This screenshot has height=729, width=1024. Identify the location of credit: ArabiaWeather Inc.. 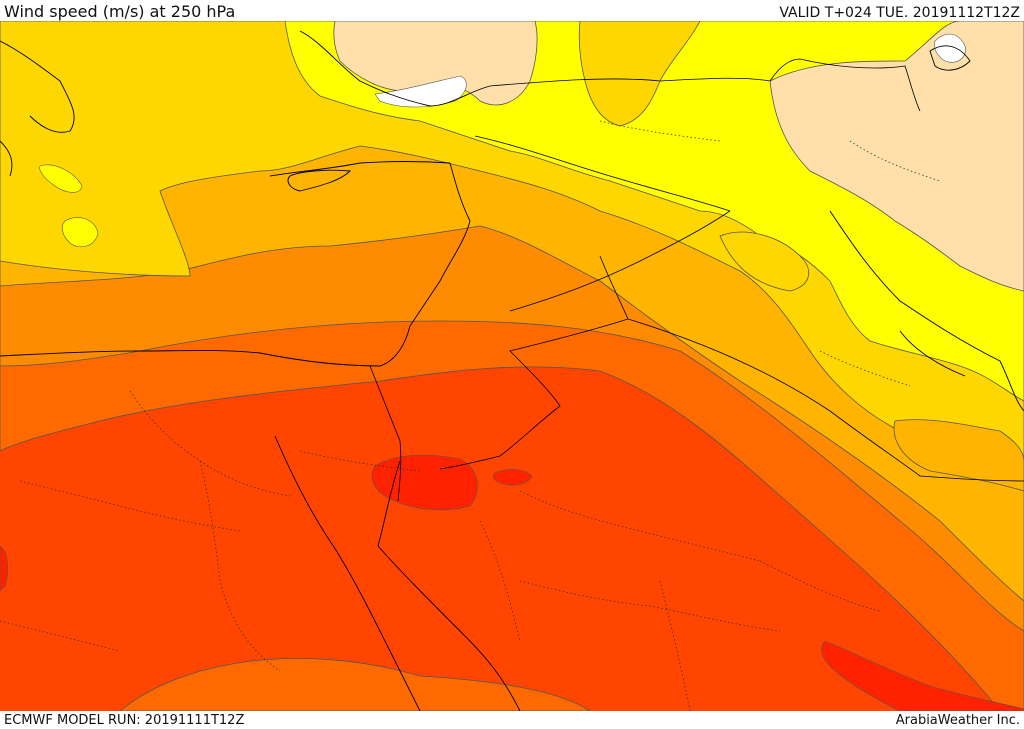
(957, 720).